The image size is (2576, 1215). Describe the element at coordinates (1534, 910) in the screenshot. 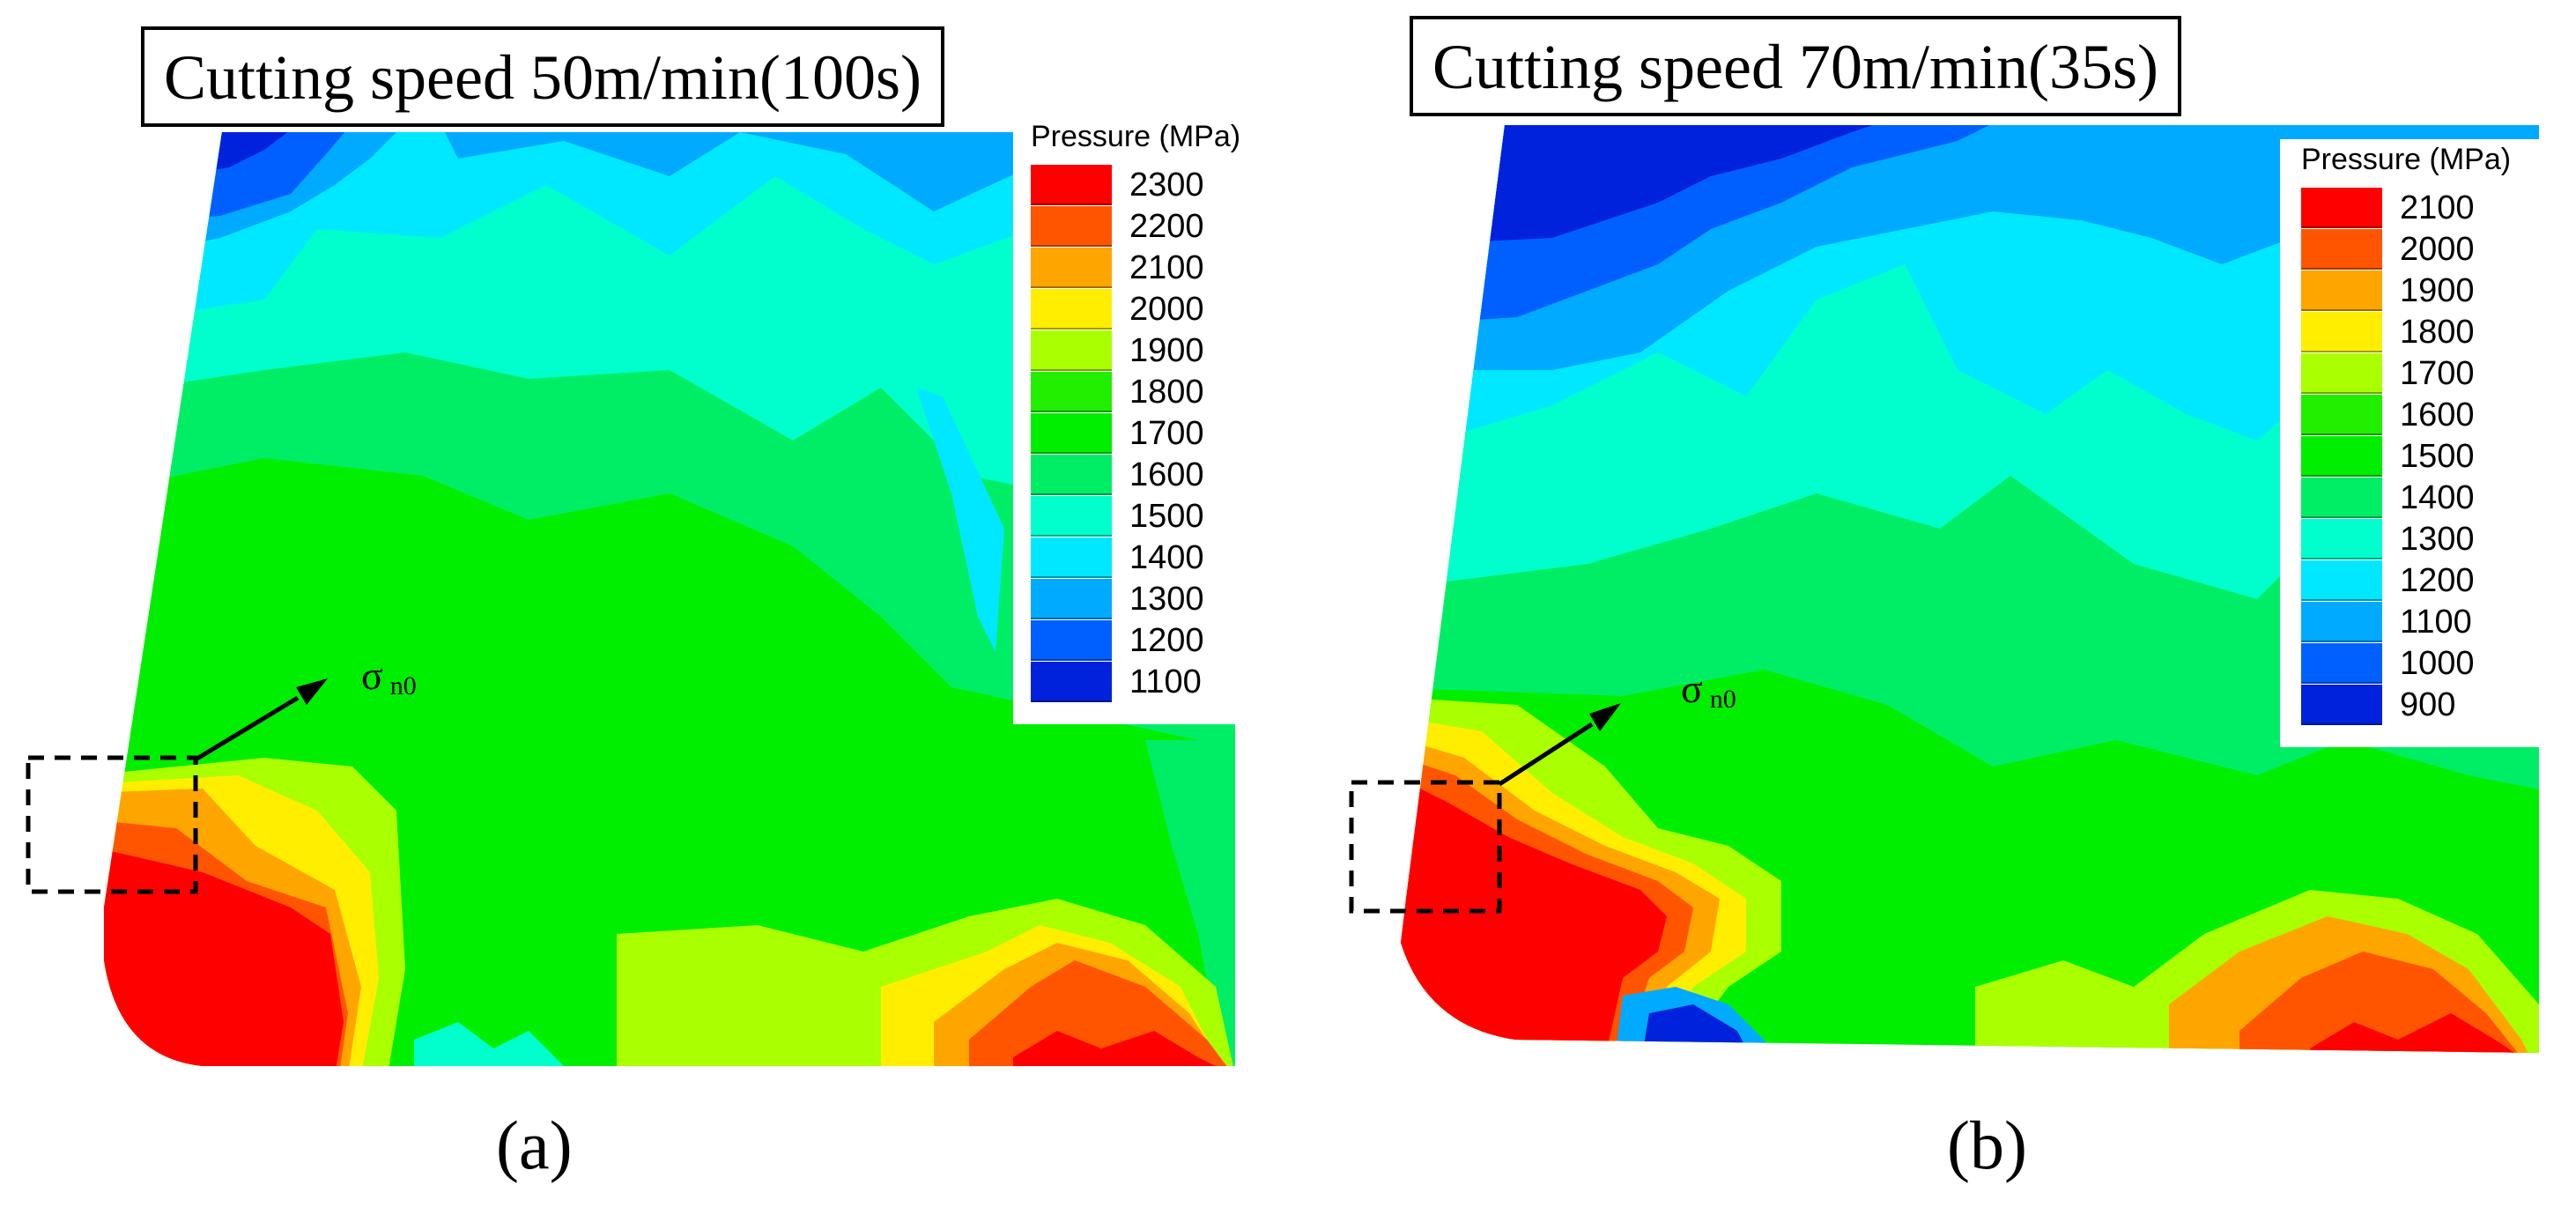

I see `region-2100-left` at that location.